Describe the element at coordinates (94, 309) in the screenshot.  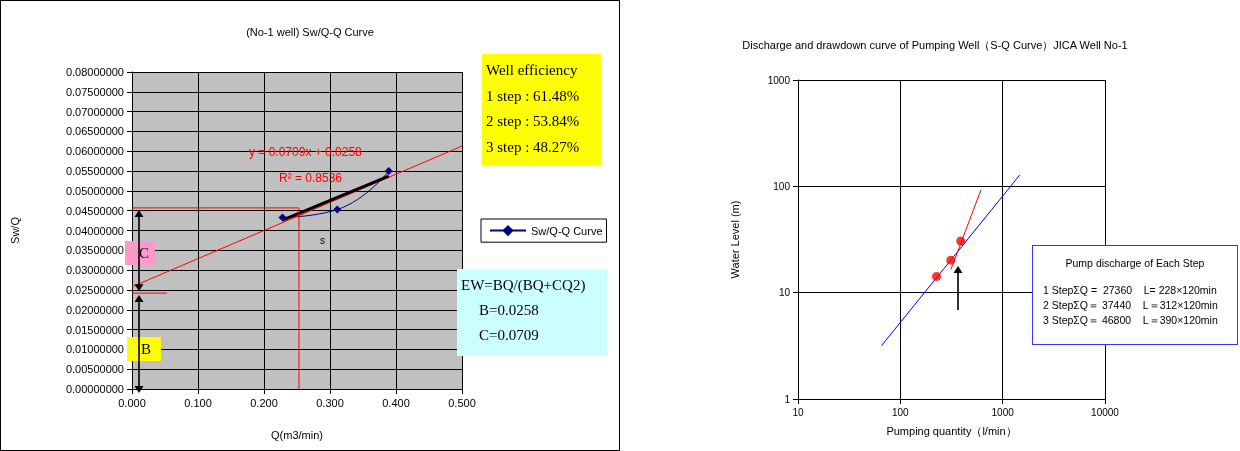
I see `y-tick-label: 0.02000000` at that location.